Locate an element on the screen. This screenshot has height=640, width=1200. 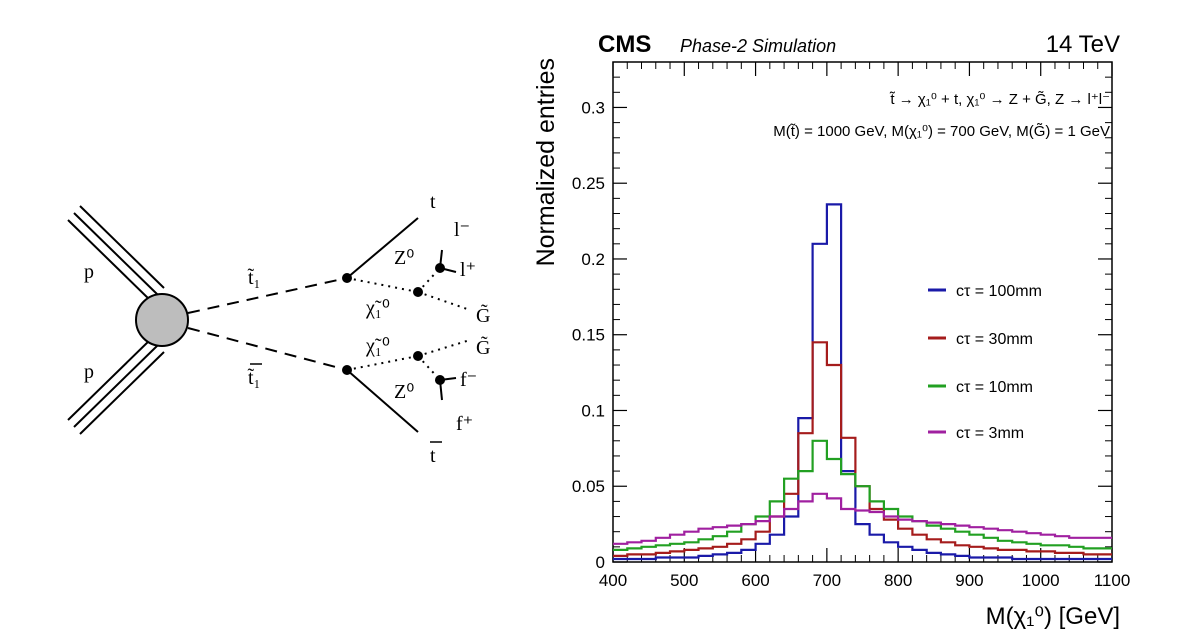
y-tick-label: 0.1 is located at coordinates (593, 410).